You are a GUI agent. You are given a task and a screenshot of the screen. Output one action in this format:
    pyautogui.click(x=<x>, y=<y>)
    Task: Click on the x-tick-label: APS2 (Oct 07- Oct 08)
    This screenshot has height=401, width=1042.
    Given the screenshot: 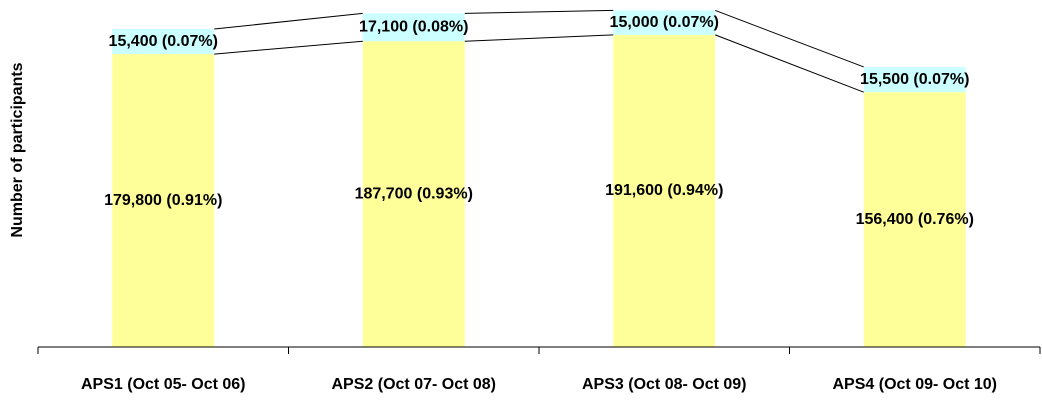 What is the action you would take?
    pyautogui.click(x=414, y=384)
    